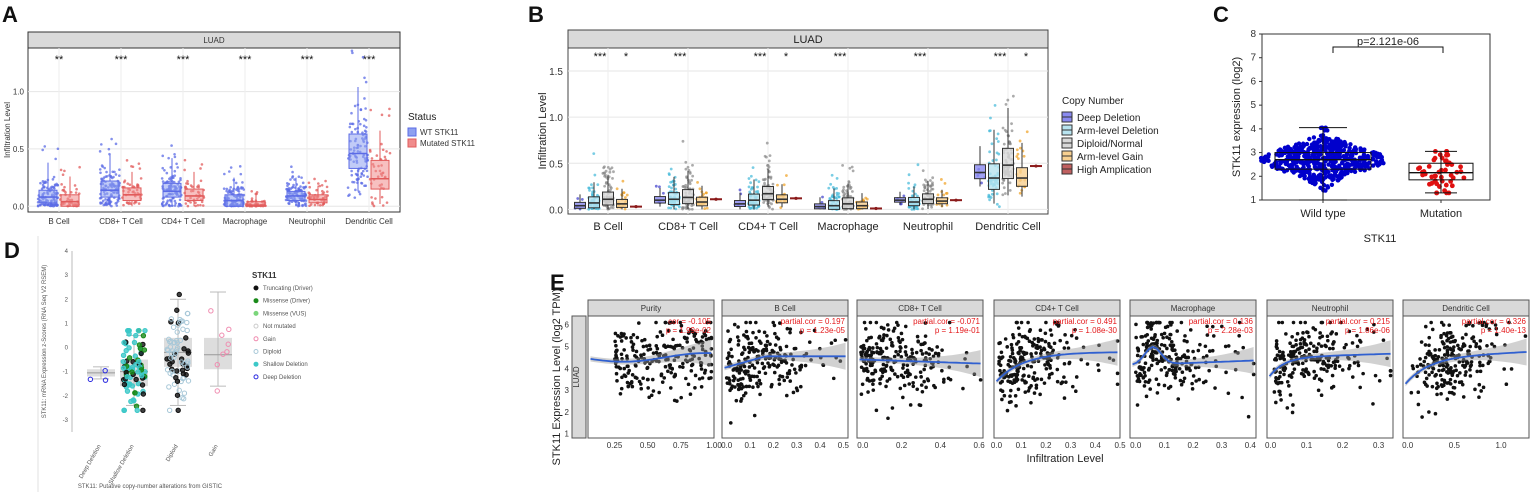 This screenshot has width=1536, height=492. Describe the element at coordinates (256, 313) in the screenshot. I see `legend-key-d` at that location.